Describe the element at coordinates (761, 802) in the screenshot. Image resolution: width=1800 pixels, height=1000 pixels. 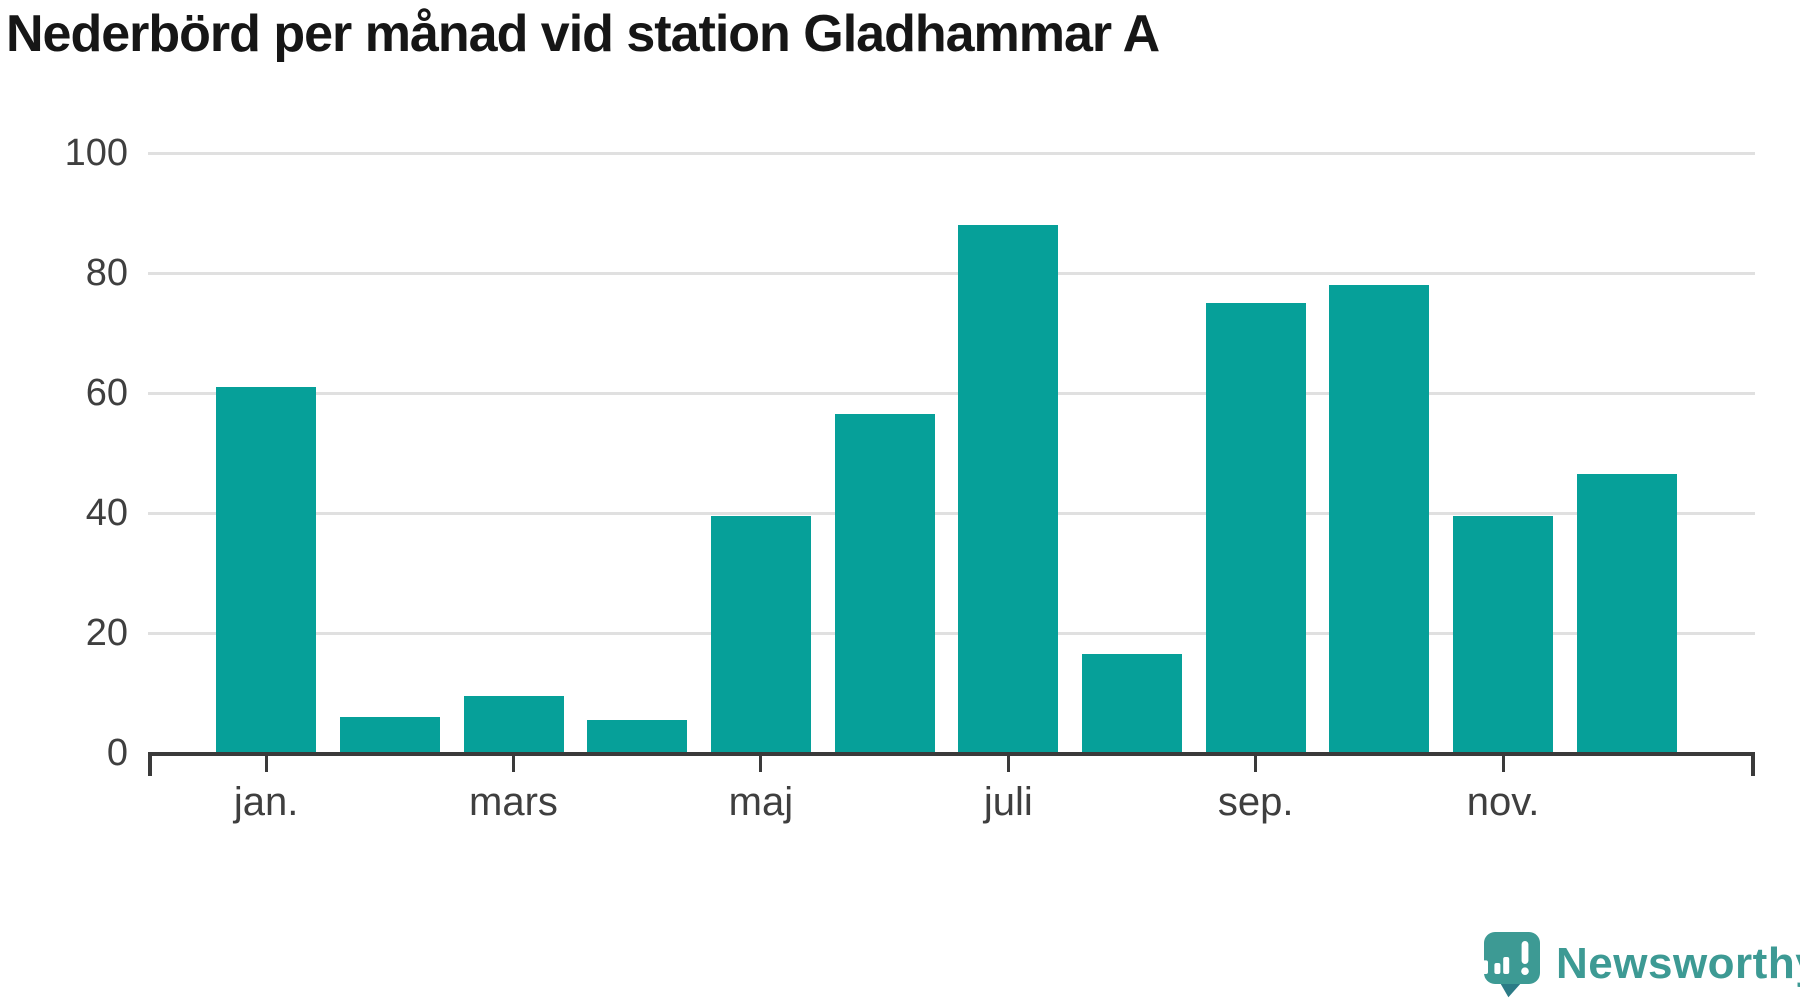
I see `x-axis-tick-label: maj` at that location.